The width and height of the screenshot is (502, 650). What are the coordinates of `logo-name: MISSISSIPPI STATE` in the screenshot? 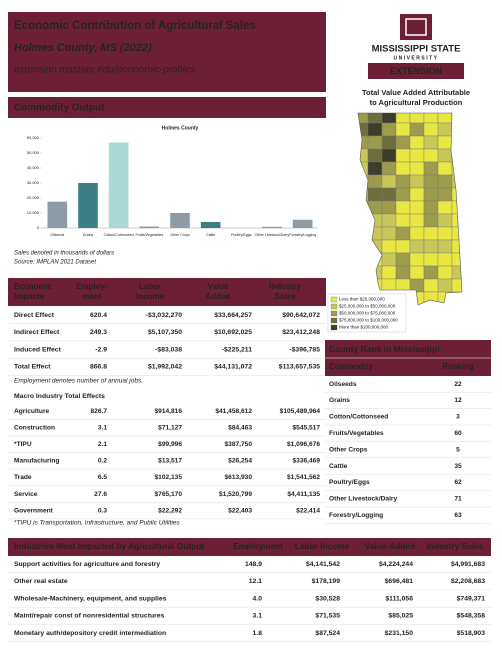 It's located at (416, 49).